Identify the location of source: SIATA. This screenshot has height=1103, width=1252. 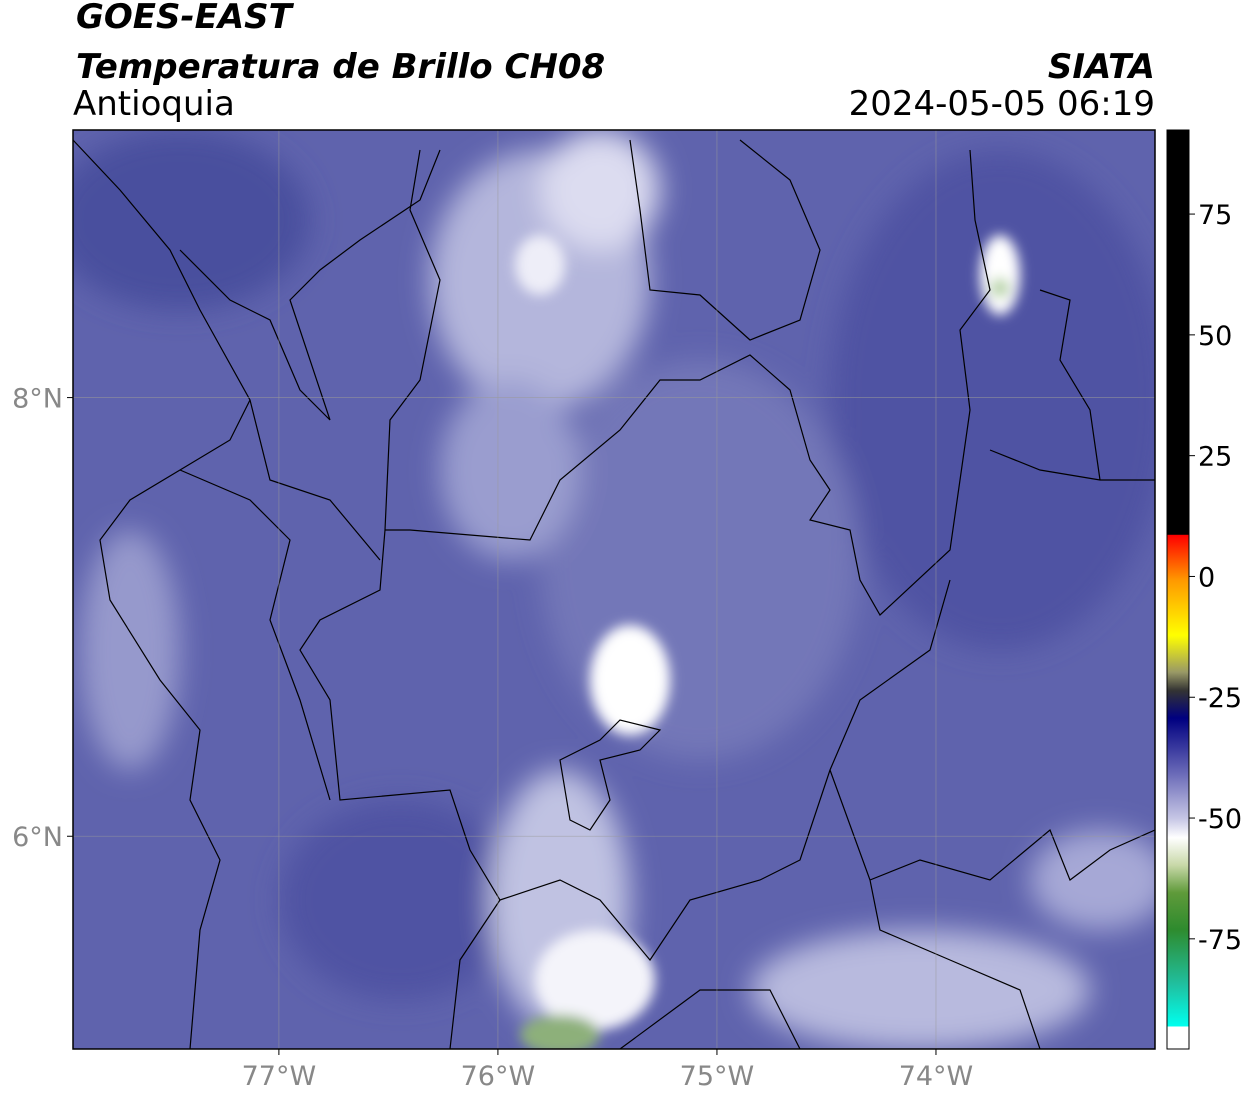
(1101, 67).